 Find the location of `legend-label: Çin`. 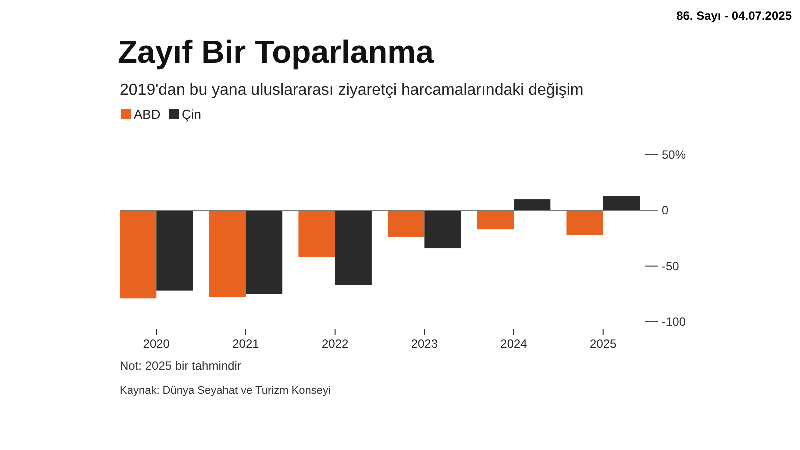

legend-label: Çin is located at coordinates (192, 114).